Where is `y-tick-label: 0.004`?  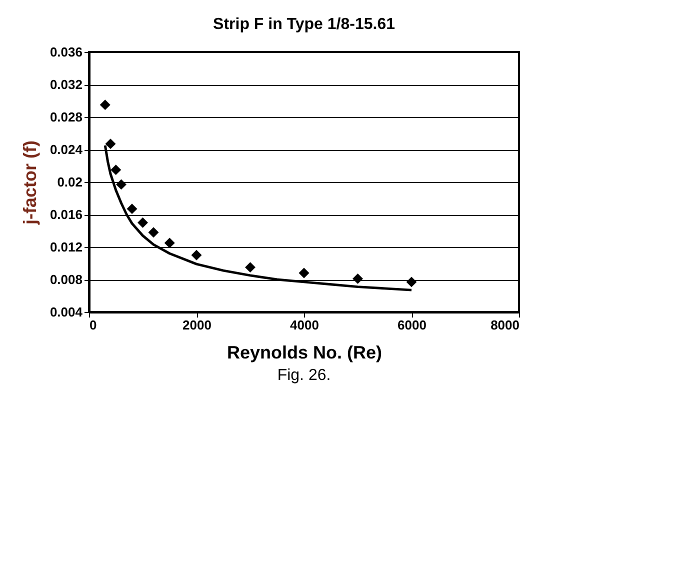
y-tick-label: 0.004 is located at coordinates (67, 312).